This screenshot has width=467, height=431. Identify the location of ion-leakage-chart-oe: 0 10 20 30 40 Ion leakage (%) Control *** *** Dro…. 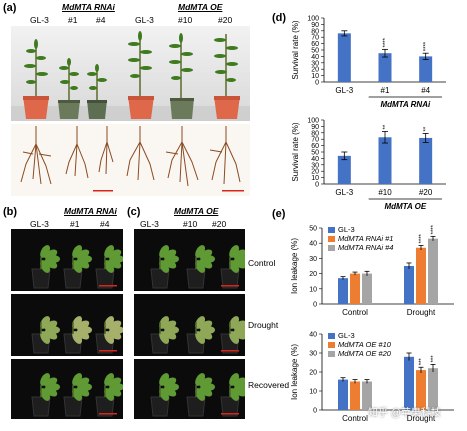
(372, 377).